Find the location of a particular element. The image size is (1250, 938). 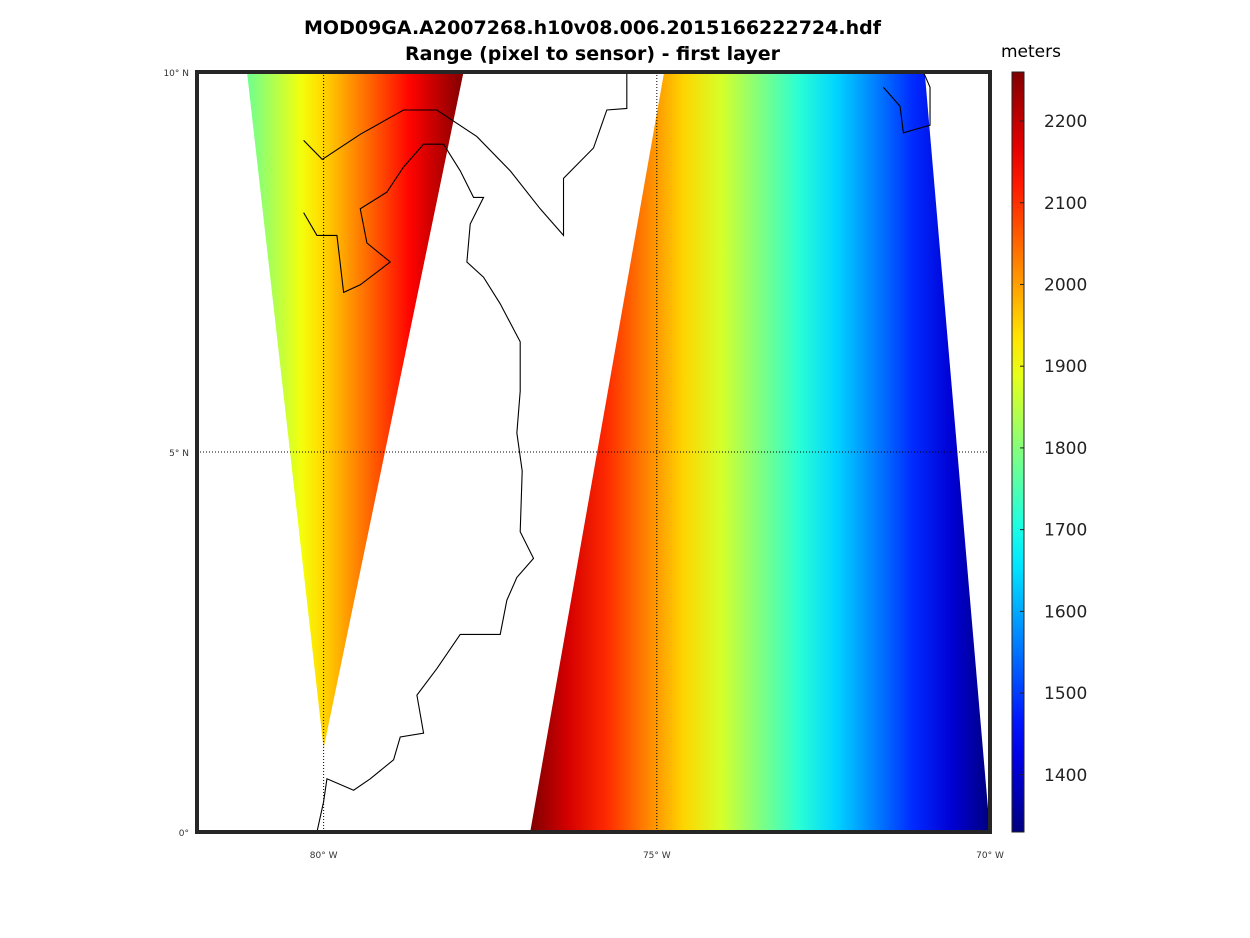

colorbar-tick-label: 1500 is located at coordinates (1065, 694).